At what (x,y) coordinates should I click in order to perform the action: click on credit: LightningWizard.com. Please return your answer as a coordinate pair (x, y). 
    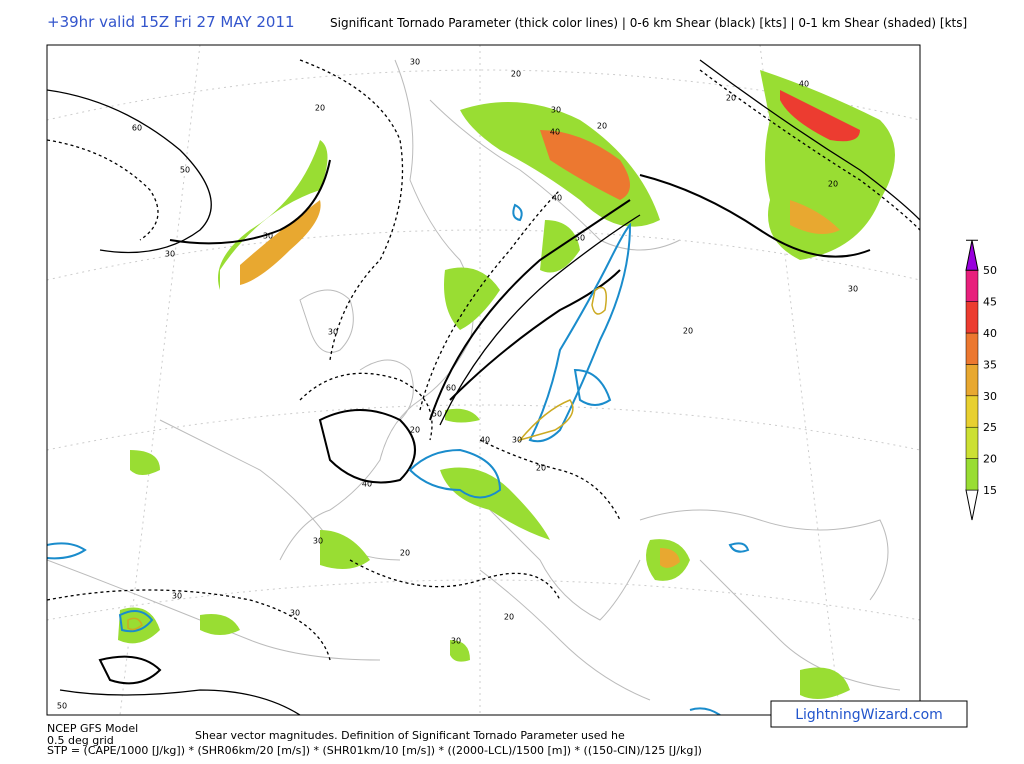
    Looking at the image, I should click on (869, 715).